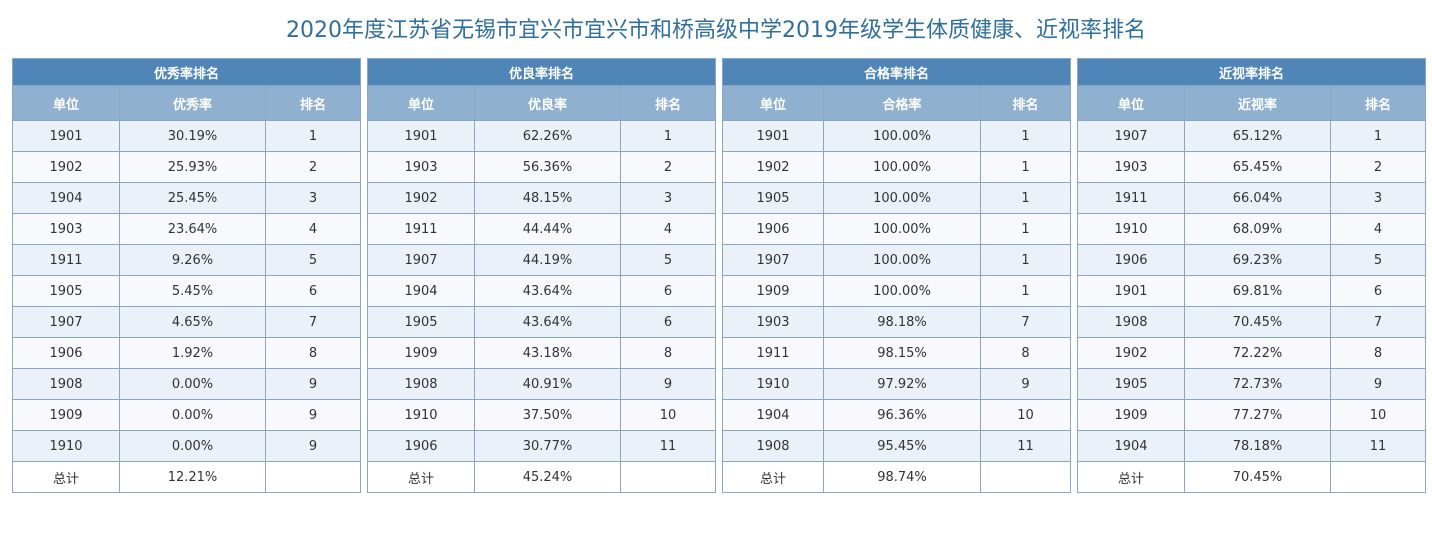 Image resolution: width=1432 pixels, height=540 pixels. What do you see at coordinates (547, 103) in the screenshot?
I see `column-header: 优良率` at bounding box center [547, 103].